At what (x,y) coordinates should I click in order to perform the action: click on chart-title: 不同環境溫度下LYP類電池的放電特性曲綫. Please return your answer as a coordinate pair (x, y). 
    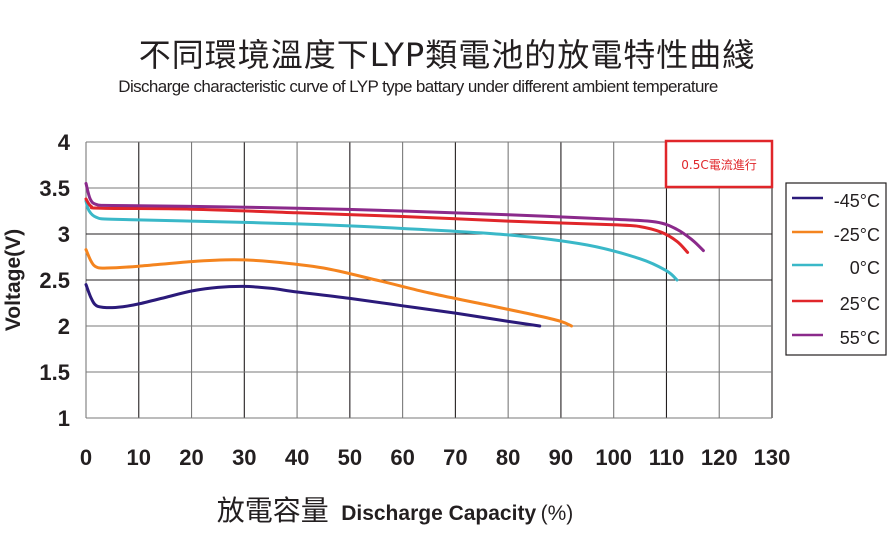
    Looking at the image, I should click on (447, 55).